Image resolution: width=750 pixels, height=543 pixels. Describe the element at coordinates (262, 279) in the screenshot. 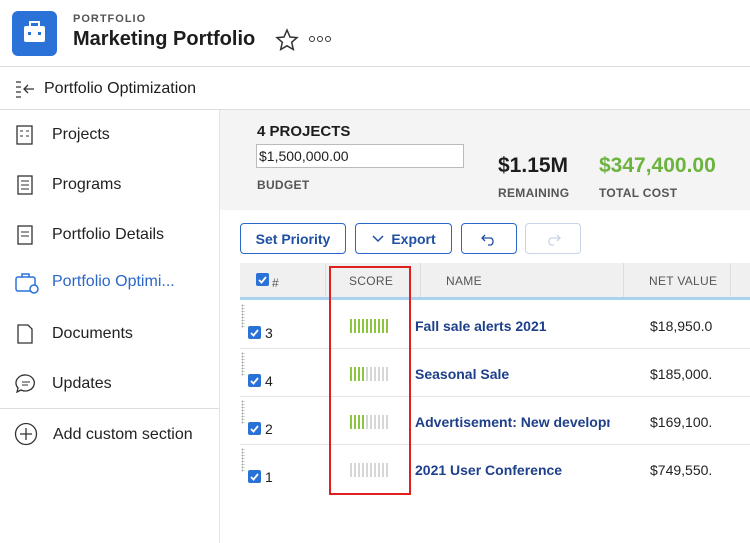

I see `select-all-checkbox` at that location.